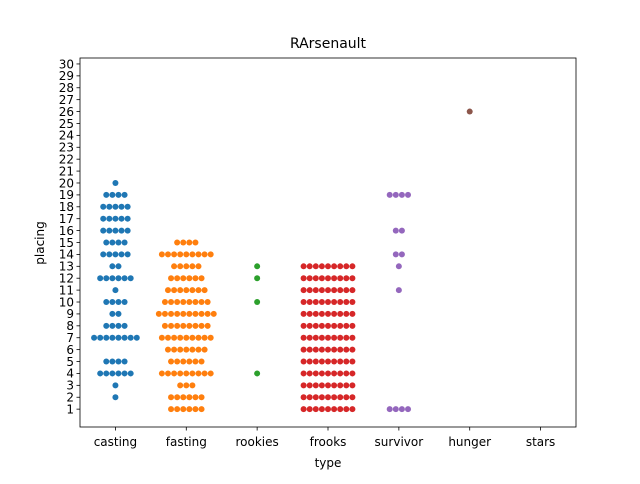  I want to click on x-axis-label: type, so click(328, 463).